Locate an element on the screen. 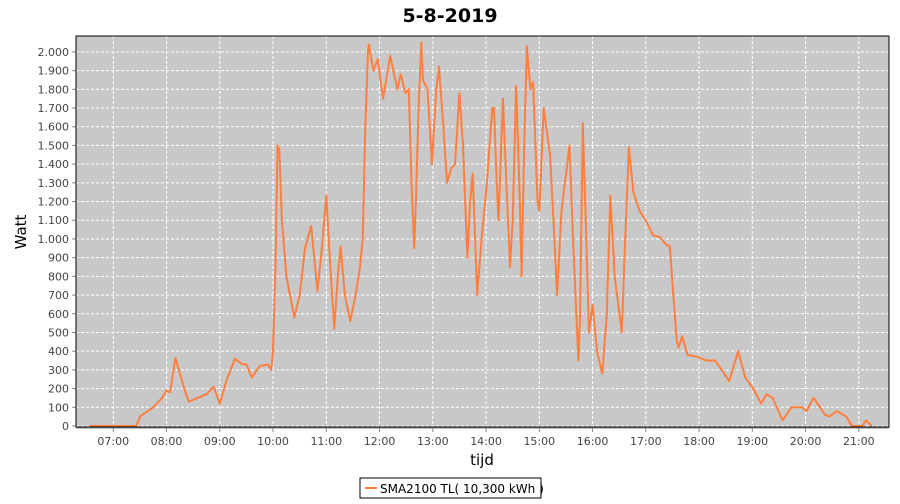 The width and height of the screenshot is (900, 504). x-tick-label: 21:00 is located at coordinates (859, 441).